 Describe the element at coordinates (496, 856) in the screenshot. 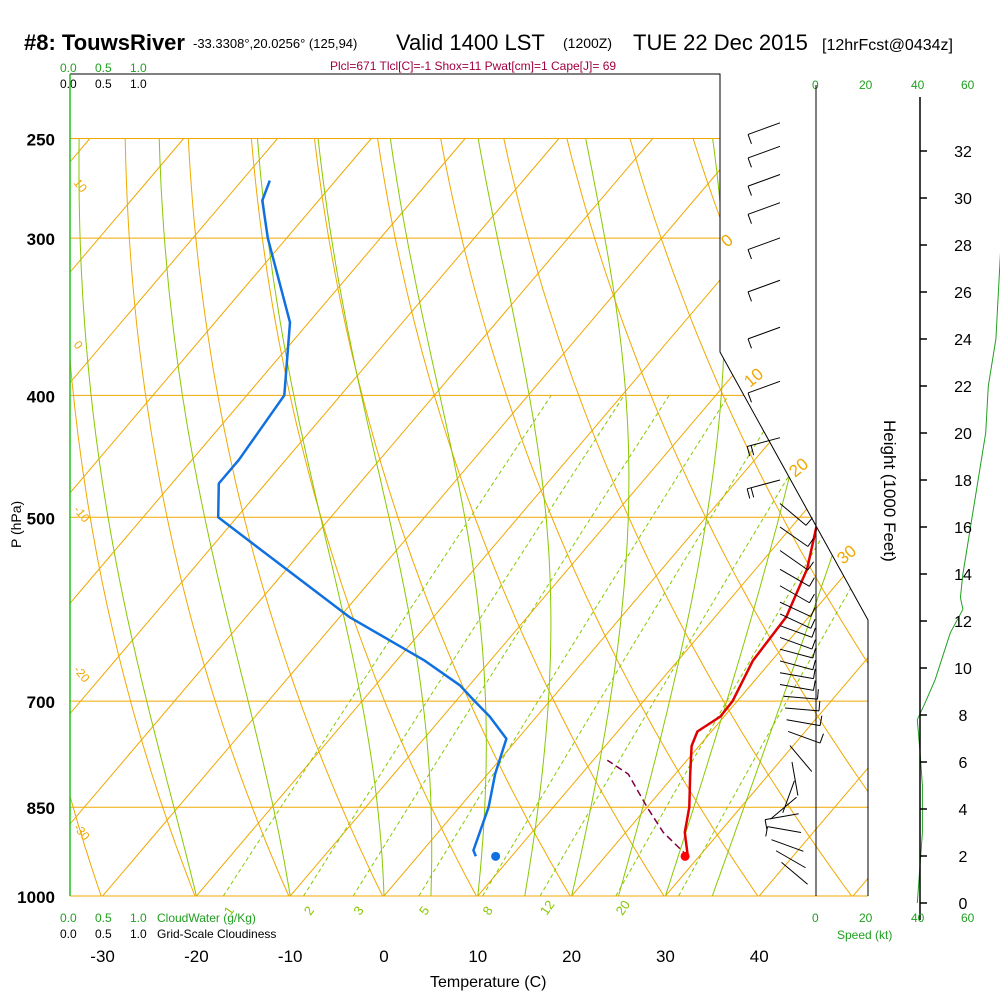

I see `surface-dewpoint-dot` at that location.